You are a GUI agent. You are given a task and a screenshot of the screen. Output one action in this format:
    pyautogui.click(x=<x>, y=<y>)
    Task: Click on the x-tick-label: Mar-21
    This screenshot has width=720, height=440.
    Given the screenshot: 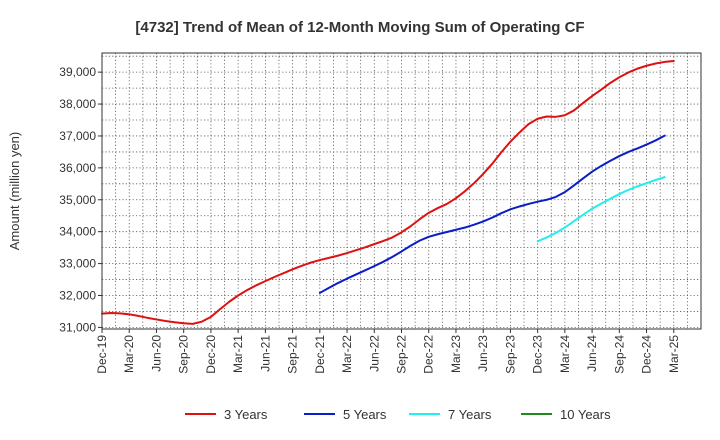 What is the action you would take?
    pyautogui.click(x=238, y=354)
    